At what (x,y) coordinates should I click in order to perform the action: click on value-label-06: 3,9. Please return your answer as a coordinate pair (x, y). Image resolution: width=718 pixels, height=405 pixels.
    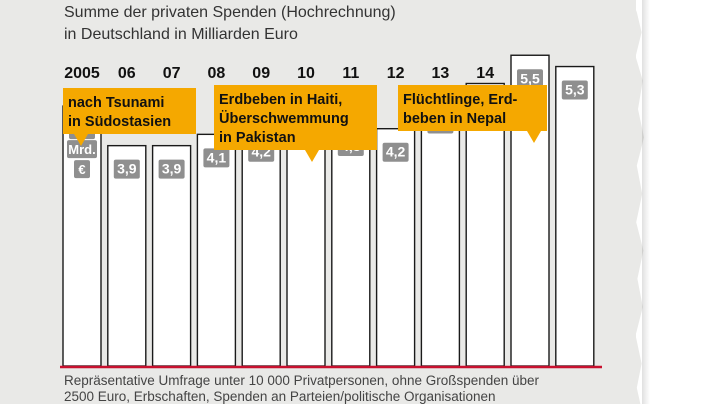
    Looking at the image, I should click on (126, 169).